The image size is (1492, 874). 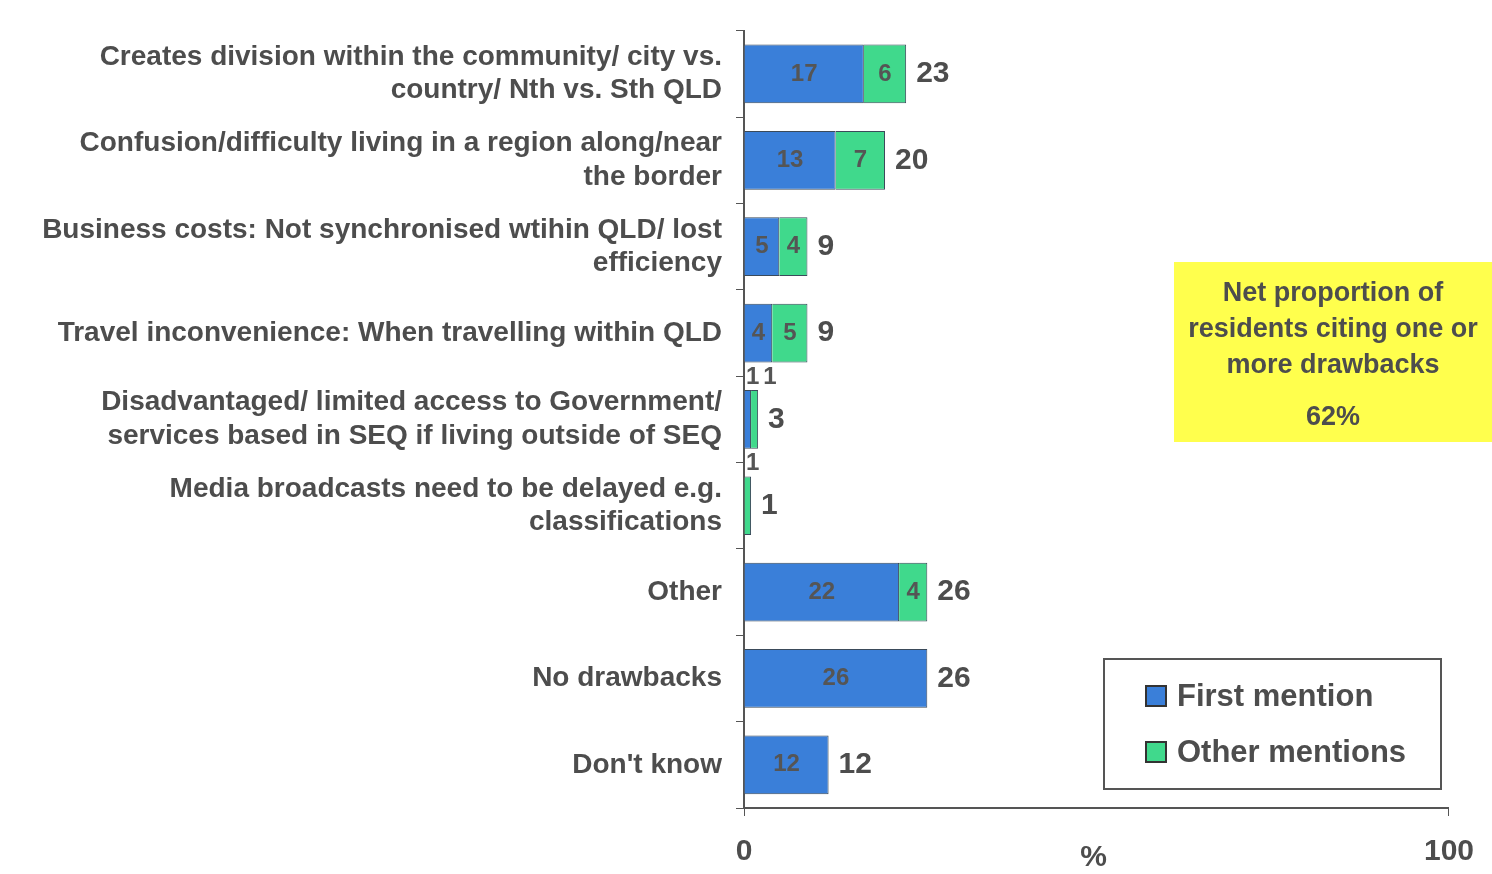 I want to click on y-tick-label: Creates division within the community/ city vs. country/ Nth vs. Sth QLD, so click(x=410, y=72).